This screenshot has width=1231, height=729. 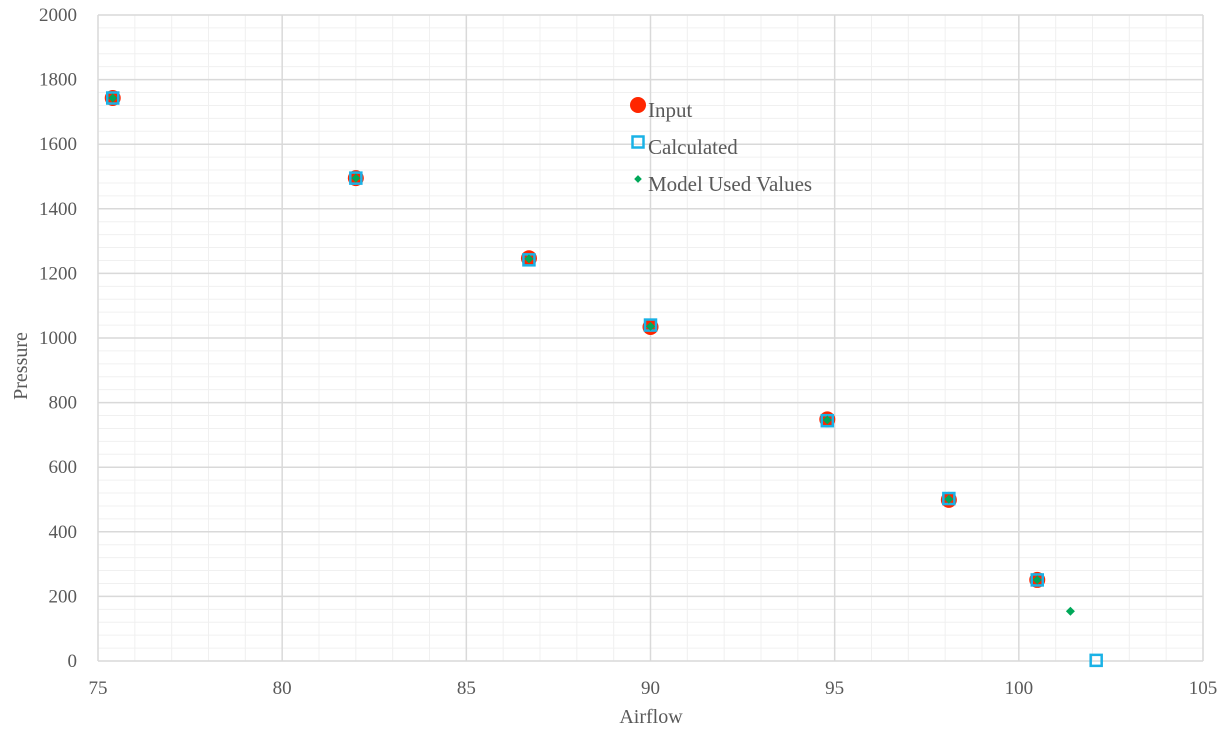 I want to click on legend-item-calculated: Calculated, so click(x=684, y=147).